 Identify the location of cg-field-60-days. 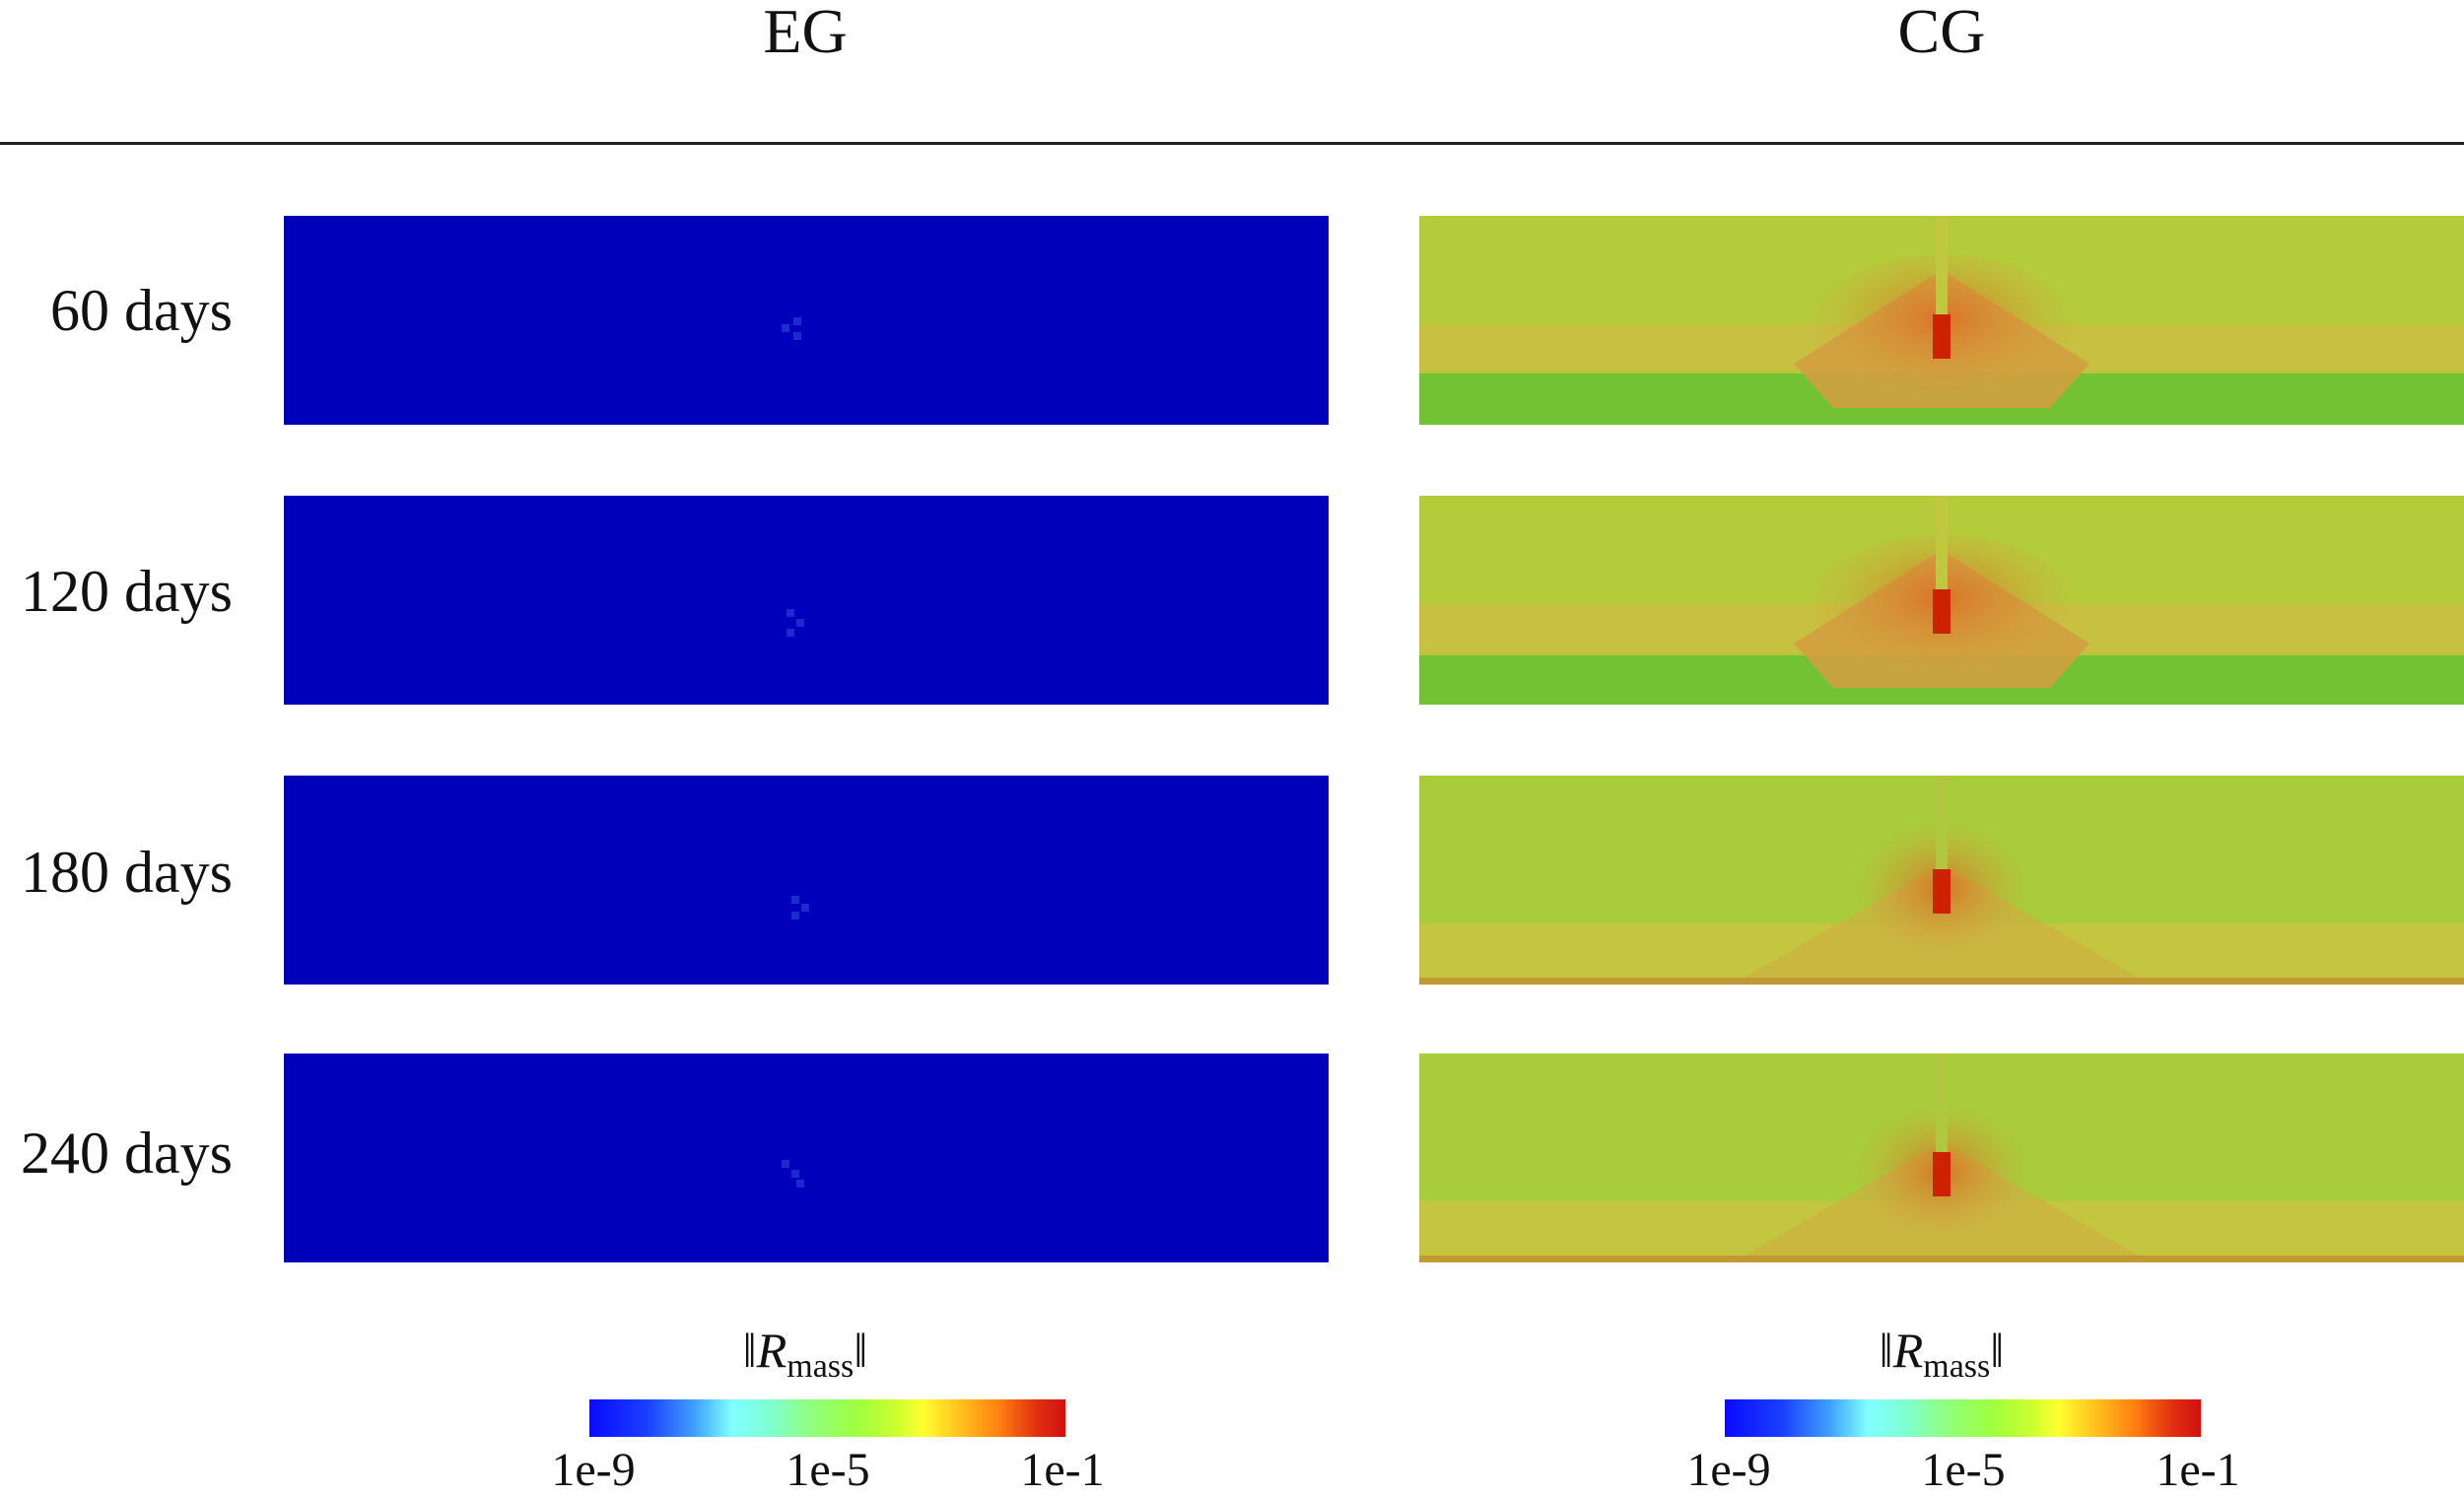
(1941, 320).